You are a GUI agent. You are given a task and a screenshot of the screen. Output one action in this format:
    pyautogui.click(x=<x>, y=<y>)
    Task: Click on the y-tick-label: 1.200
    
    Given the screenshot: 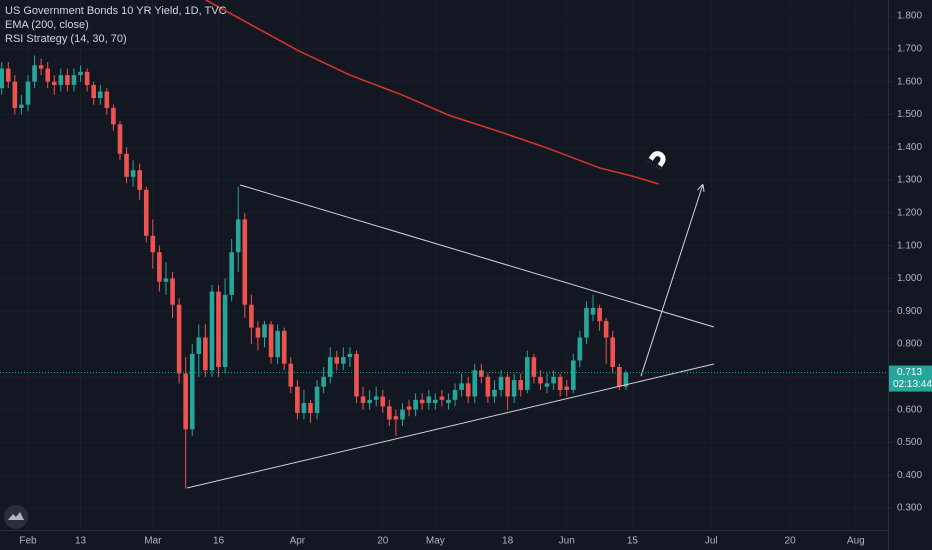 What is the action you would take?
    pyautogui.click(x=909, y=212)
    